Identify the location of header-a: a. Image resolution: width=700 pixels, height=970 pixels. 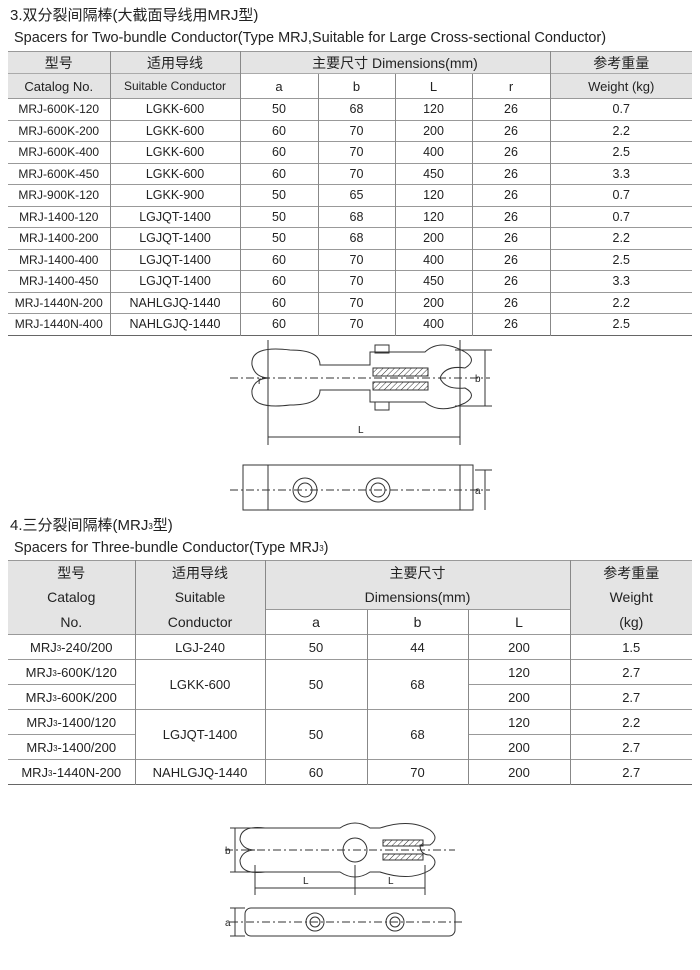
(278, 86).